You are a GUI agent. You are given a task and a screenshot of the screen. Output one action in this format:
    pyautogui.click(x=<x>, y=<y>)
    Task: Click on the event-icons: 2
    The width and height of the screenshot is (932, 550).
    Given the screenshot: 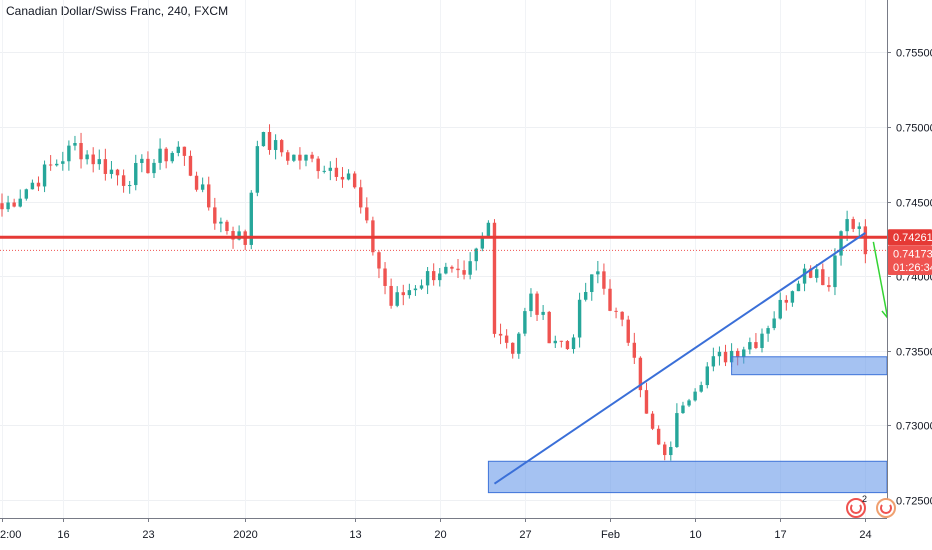 What is the action you would take?
    pyautogui.click(x=871, y=506)
    